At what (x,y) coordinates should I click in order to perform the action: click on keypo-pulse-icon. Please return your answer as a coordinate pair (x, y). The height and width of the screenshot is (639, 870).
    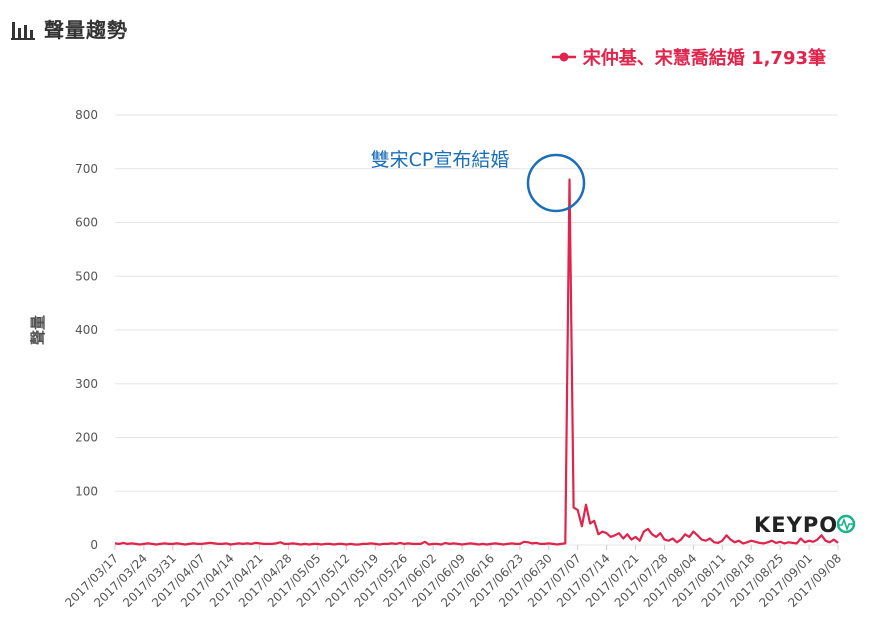
    Looking at the image, I should click on (846, 524).